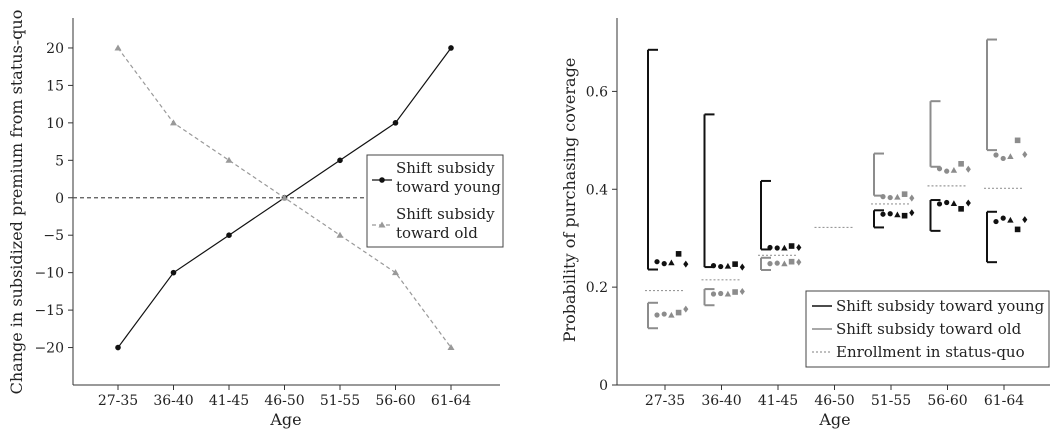 The height and width of the screenshot is (432, 1056). I want to click on right-y-tick-label: 0.2, so click(597, 288).